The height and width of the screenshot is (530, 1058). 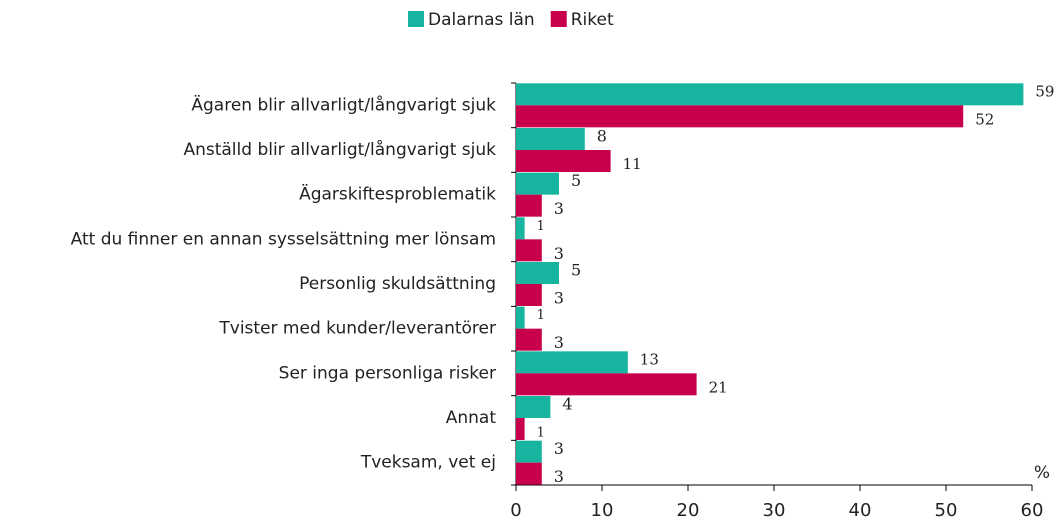 What do you see at coordinates (602, 510) in the screenshot?
I see `x-tick-label: 10` at bounding box center [602, 510].